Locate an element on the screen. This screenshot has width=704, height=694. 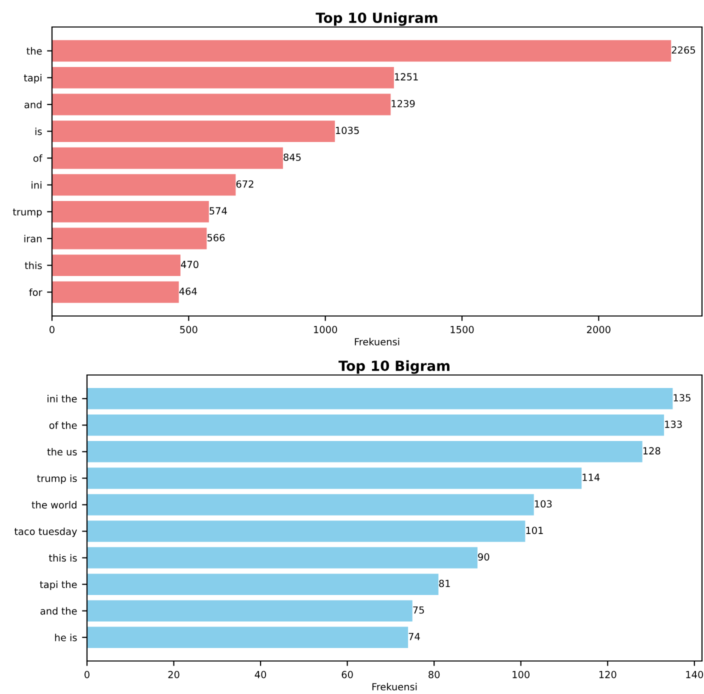
data-label: 672 is located at coordinates (245, 184).